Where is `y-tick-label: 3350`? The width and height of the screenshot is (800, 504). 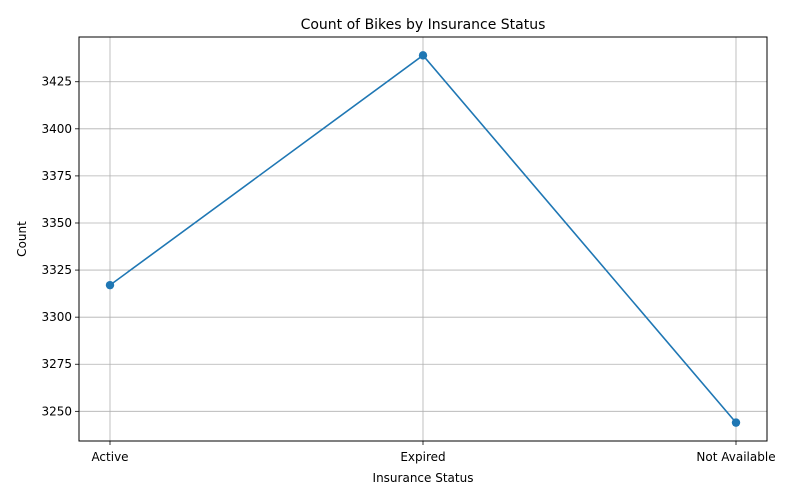
y-tick-label: 3350 is located at coordinates (56, 223).